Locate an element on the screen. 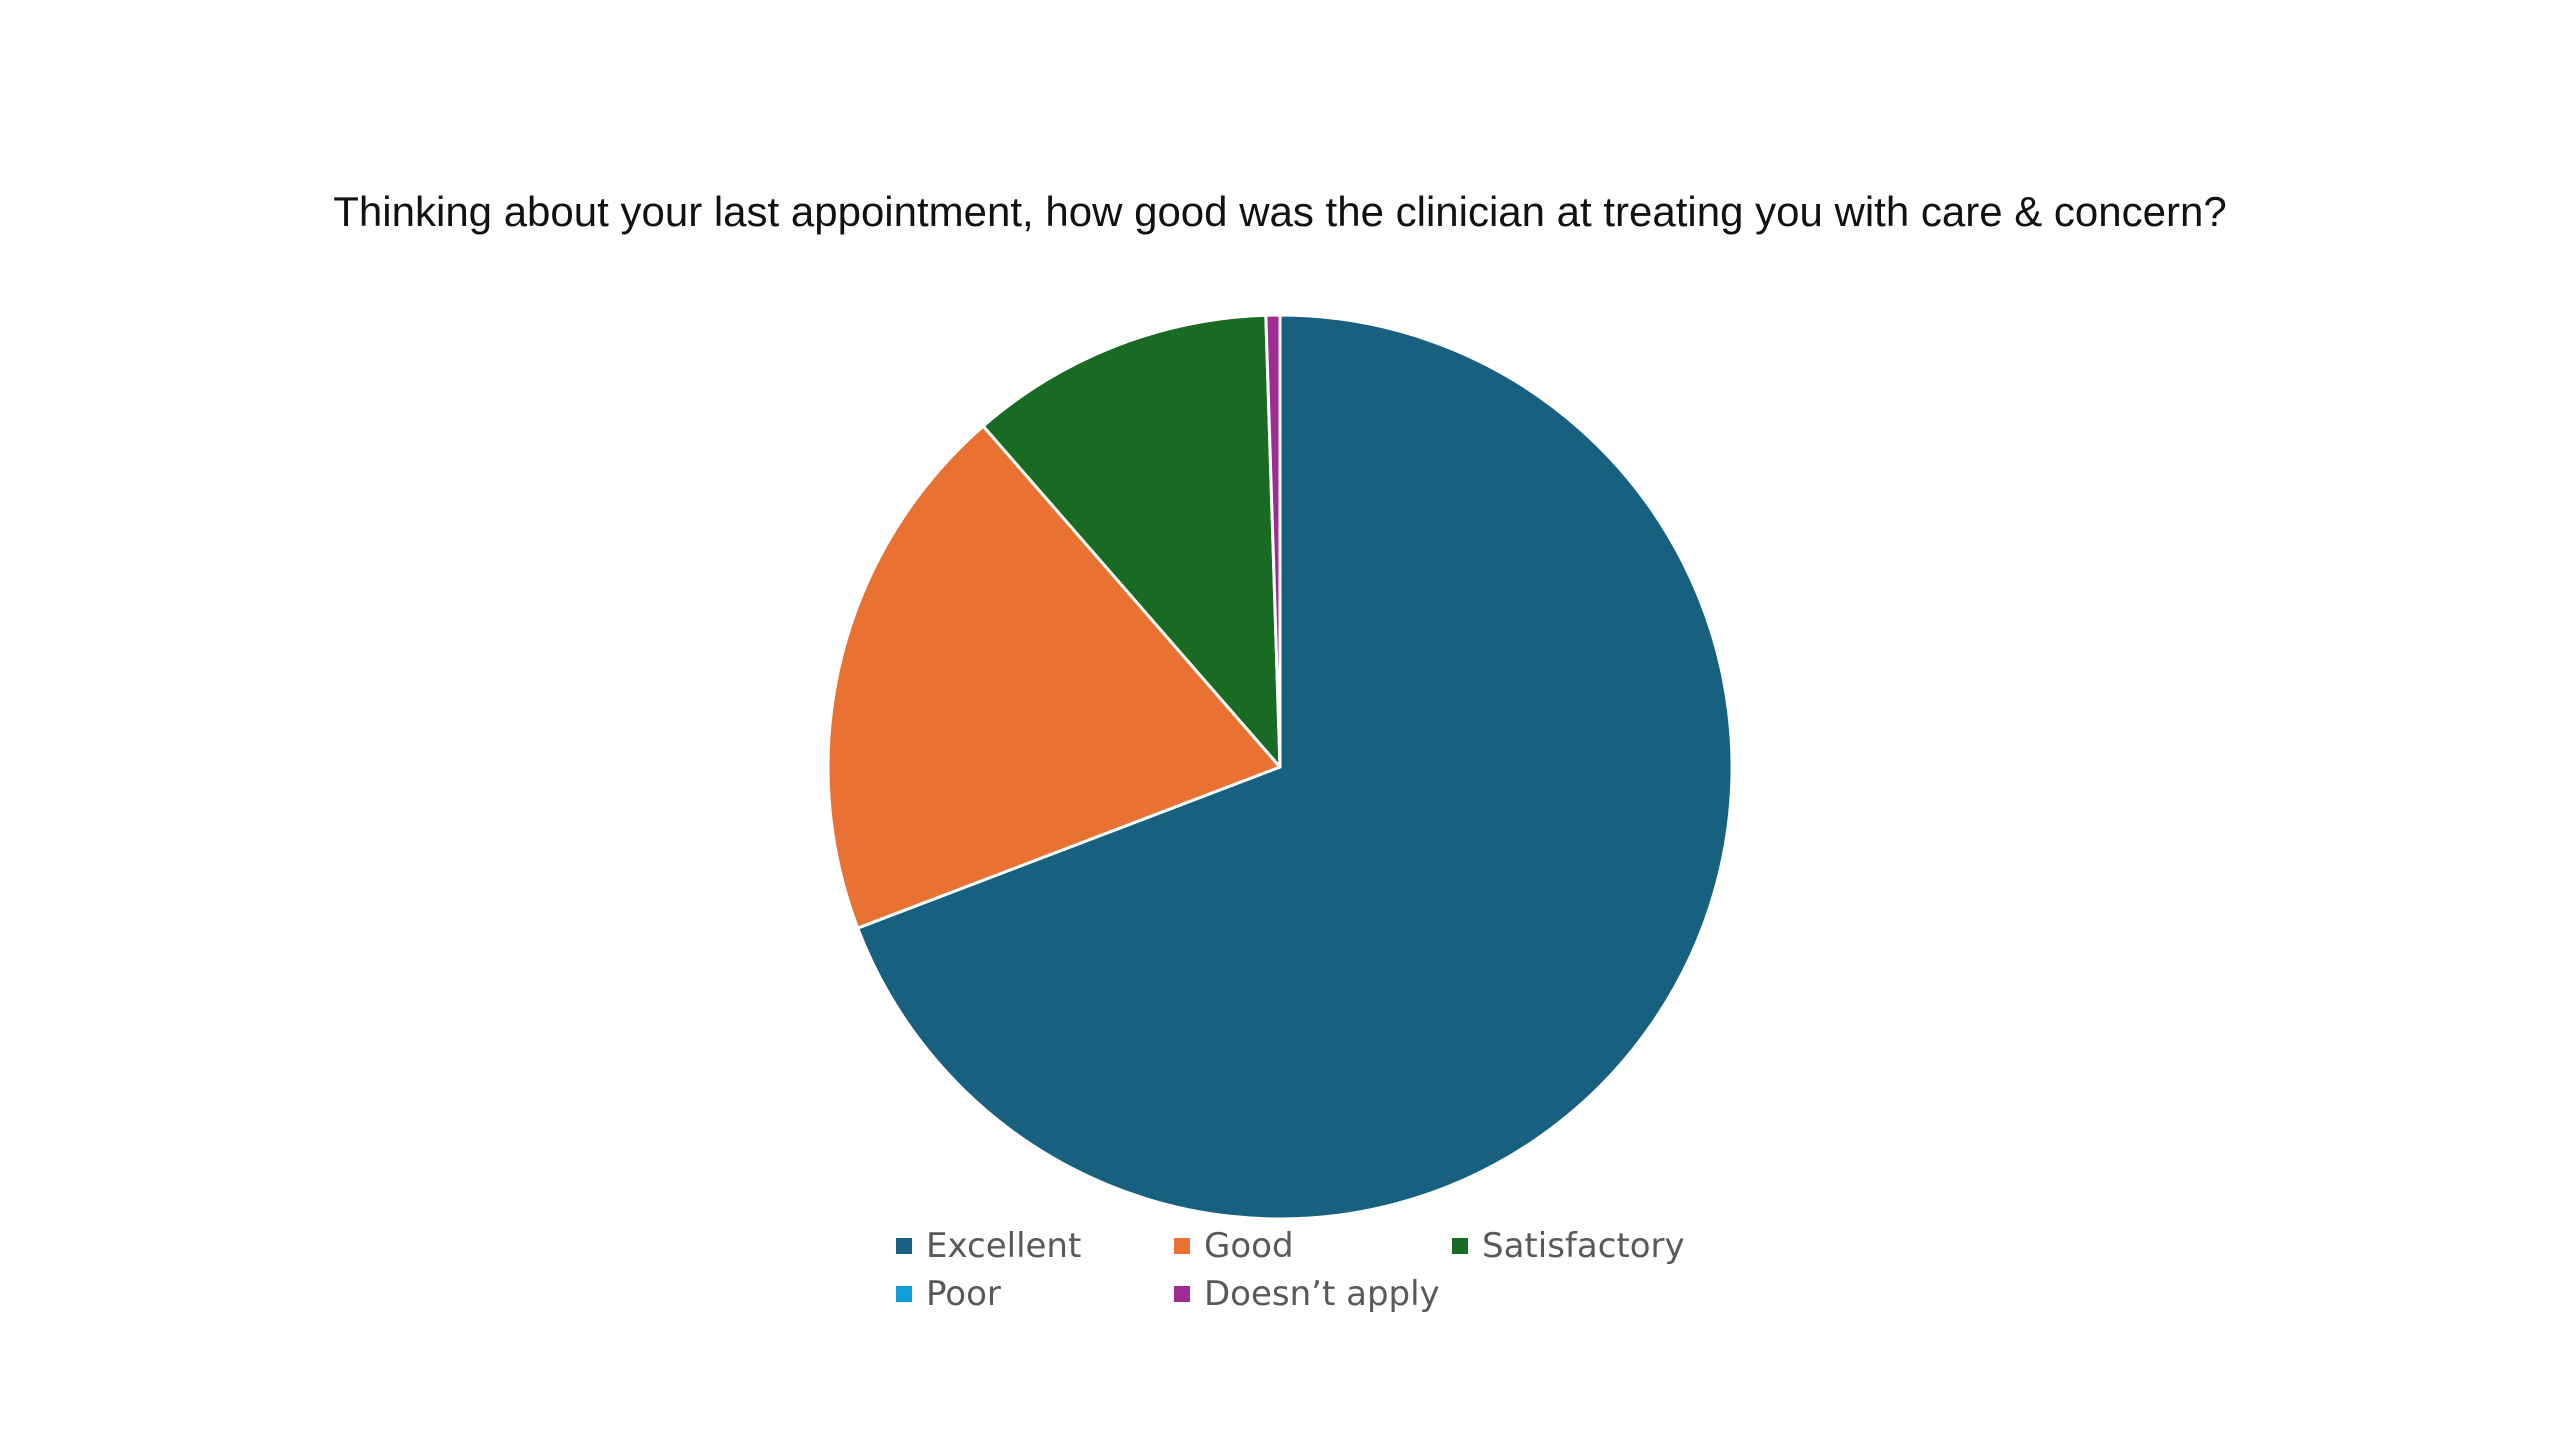  legend-item-good: Good is located at coordinates (1234, 1246).